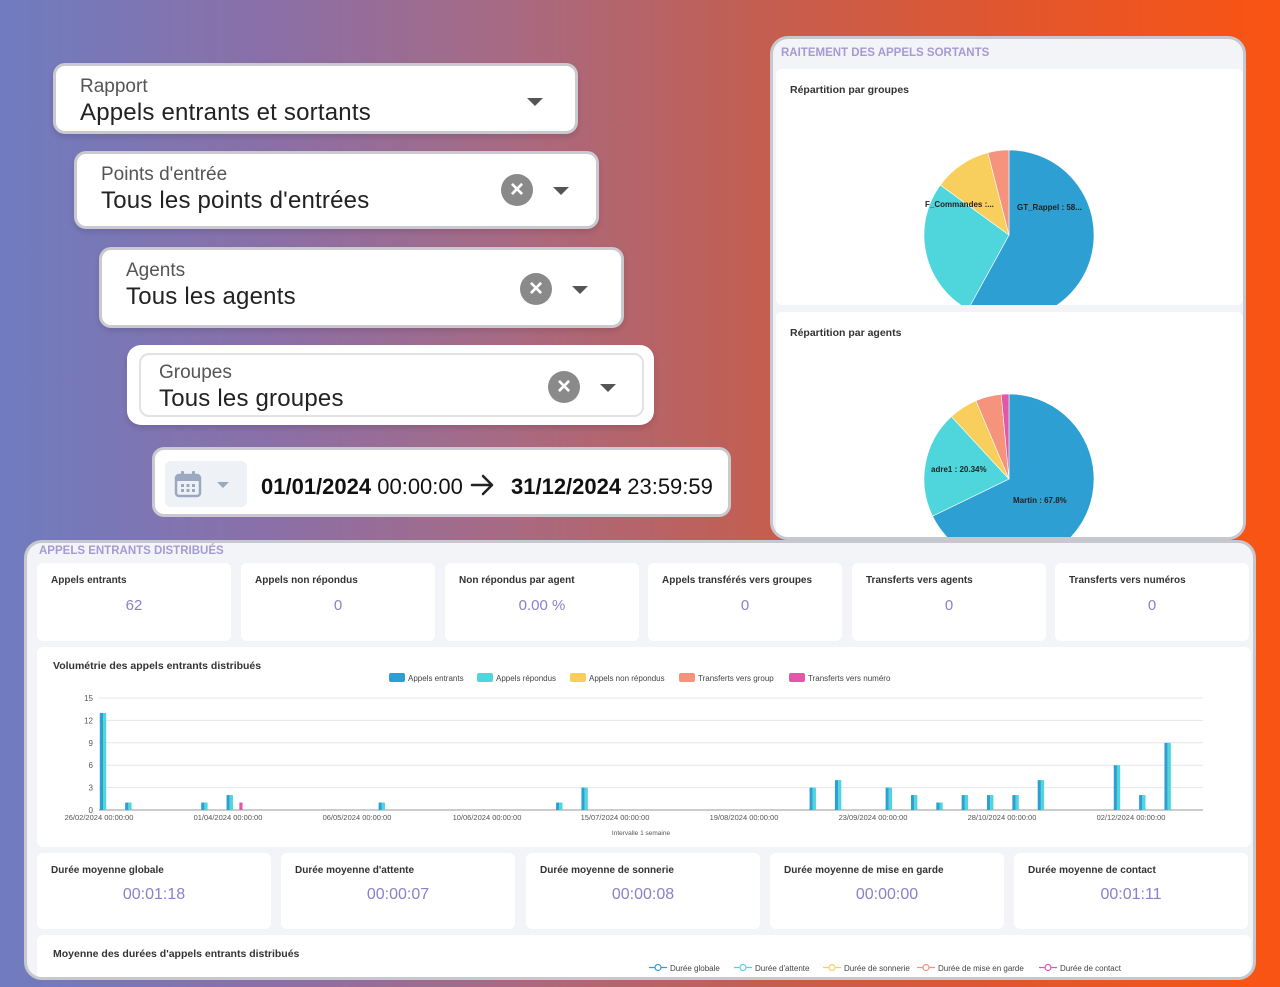 This screenshot has width=1280, height=987. What do you see at coordinates (959, 469) in the screenshot?
I see `pie-label: adre1 : 20.34%` at bounding box center [959, 469].